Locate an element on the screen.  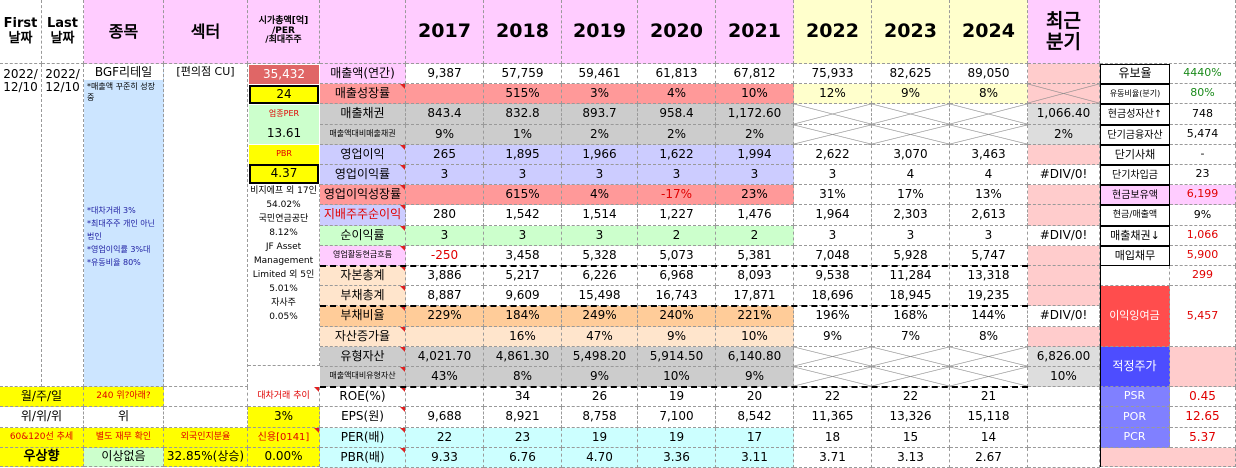
header-year-2019: 2019 is located at coordinates (600, 32).